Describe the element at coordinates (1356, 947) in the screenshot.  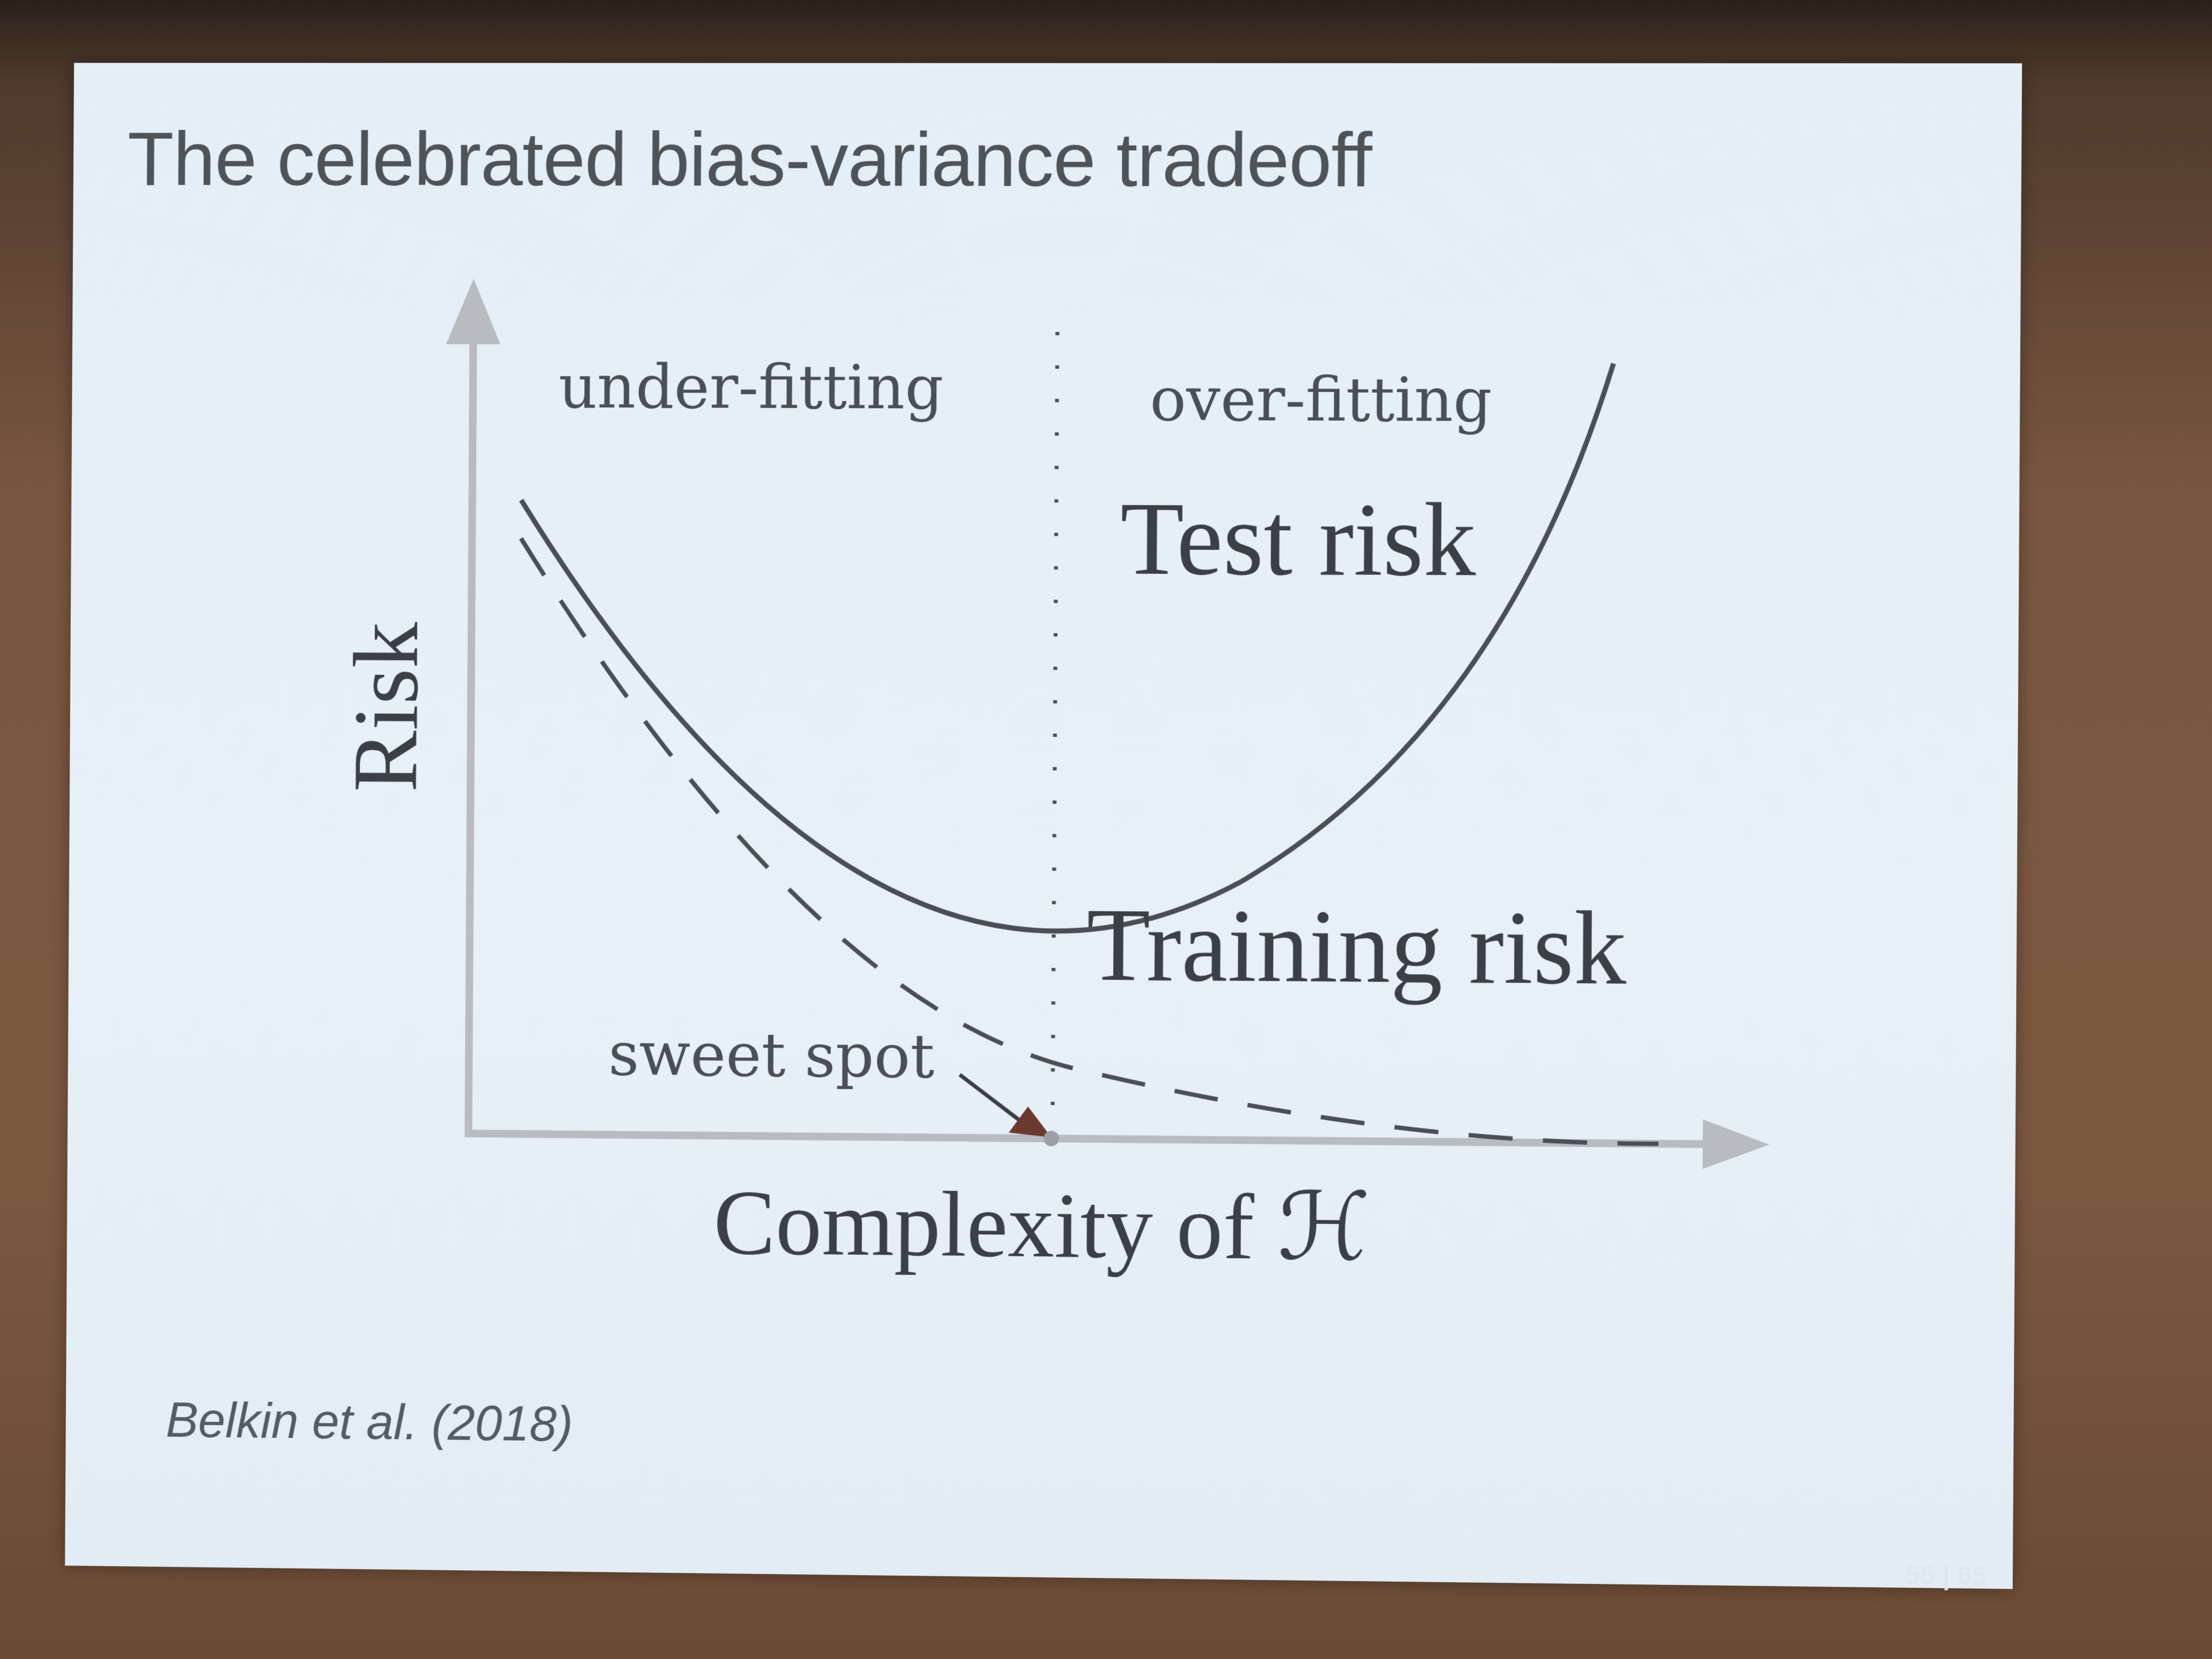
I see `training-risk-label: Training risk` at that location.